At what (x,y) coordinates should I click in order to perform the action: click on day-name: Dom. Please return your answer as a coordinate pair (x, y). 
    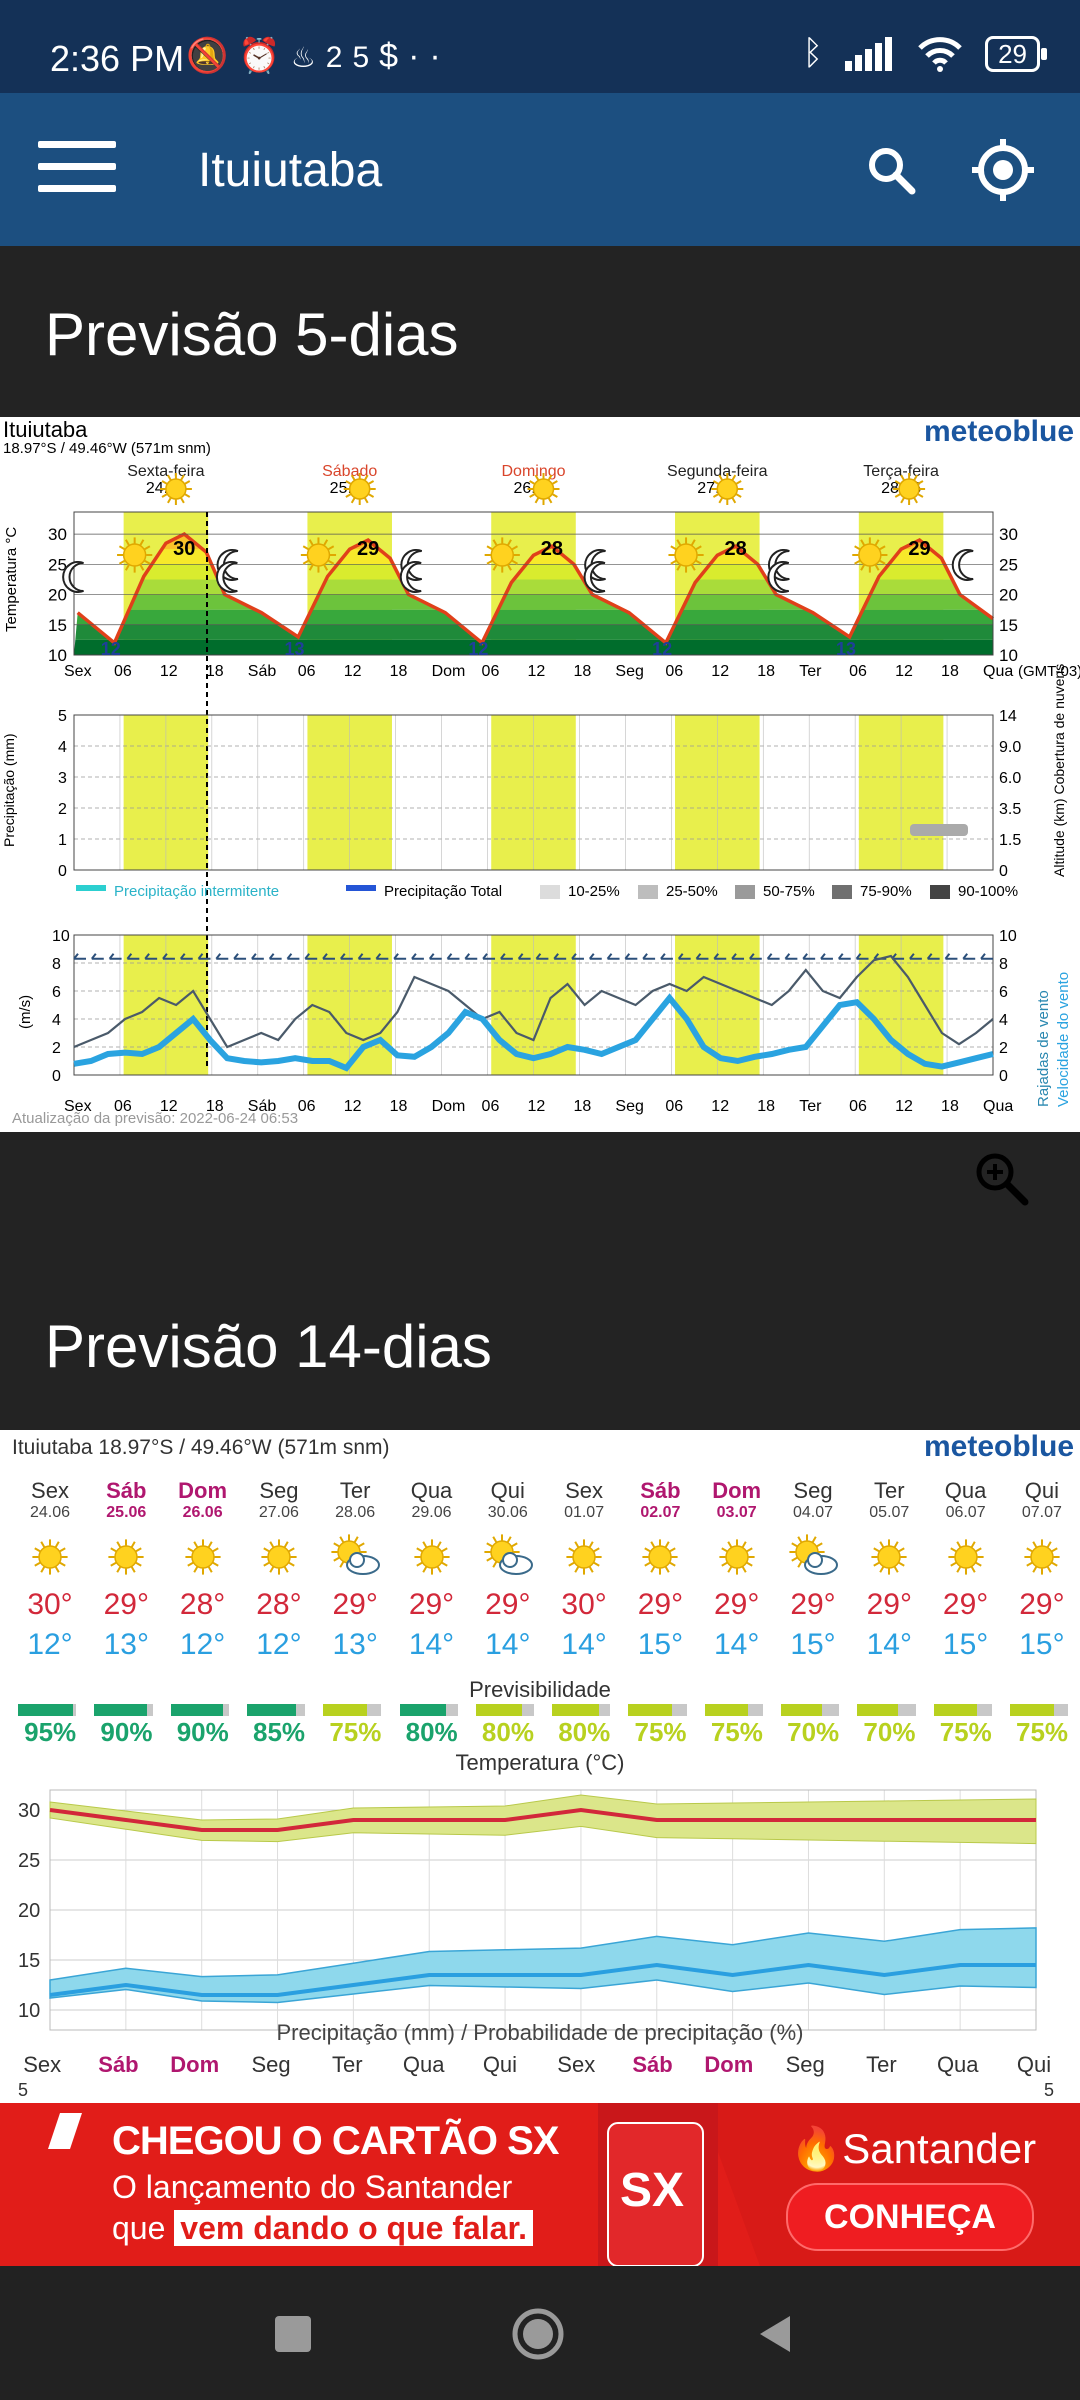
    Looking at the image, I should click on (737, 1490).